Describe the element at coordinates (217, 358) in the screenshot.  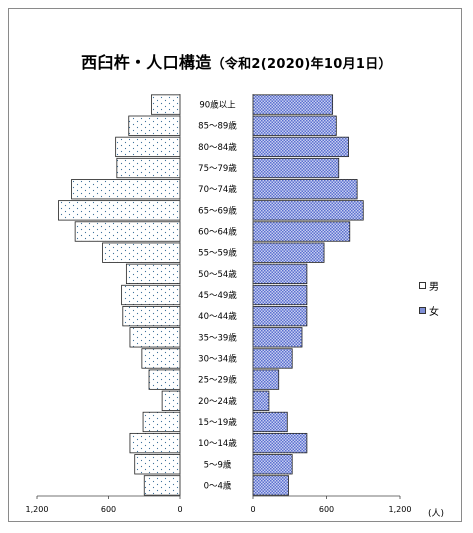
I see `age-group-label: 30～34歳` at that location.